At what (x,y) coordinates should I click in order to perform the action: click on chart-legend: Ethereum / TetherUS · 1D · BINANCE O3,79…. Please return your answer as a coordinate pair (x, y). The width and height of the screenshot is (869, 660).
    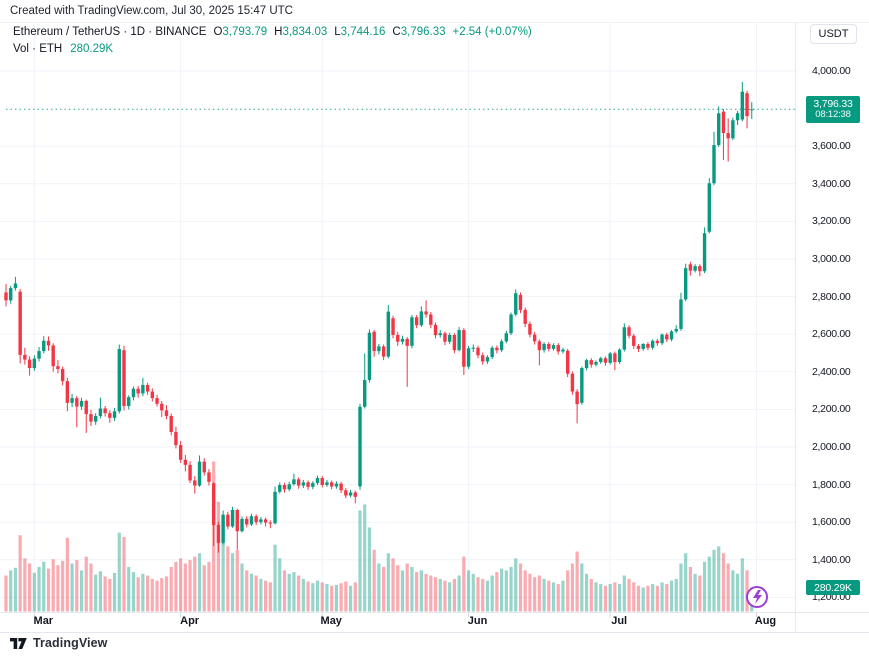
    Looking at the image, I should click on (272, 32).